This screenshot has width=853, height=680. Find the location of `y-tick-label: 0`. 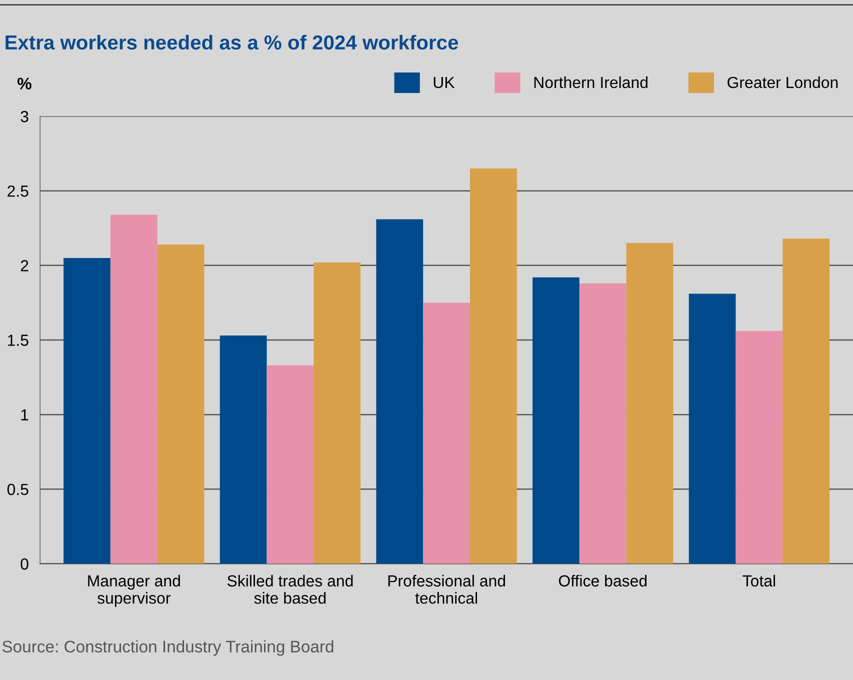

y-tick-label: 0 is located at coordinates (24, 564).